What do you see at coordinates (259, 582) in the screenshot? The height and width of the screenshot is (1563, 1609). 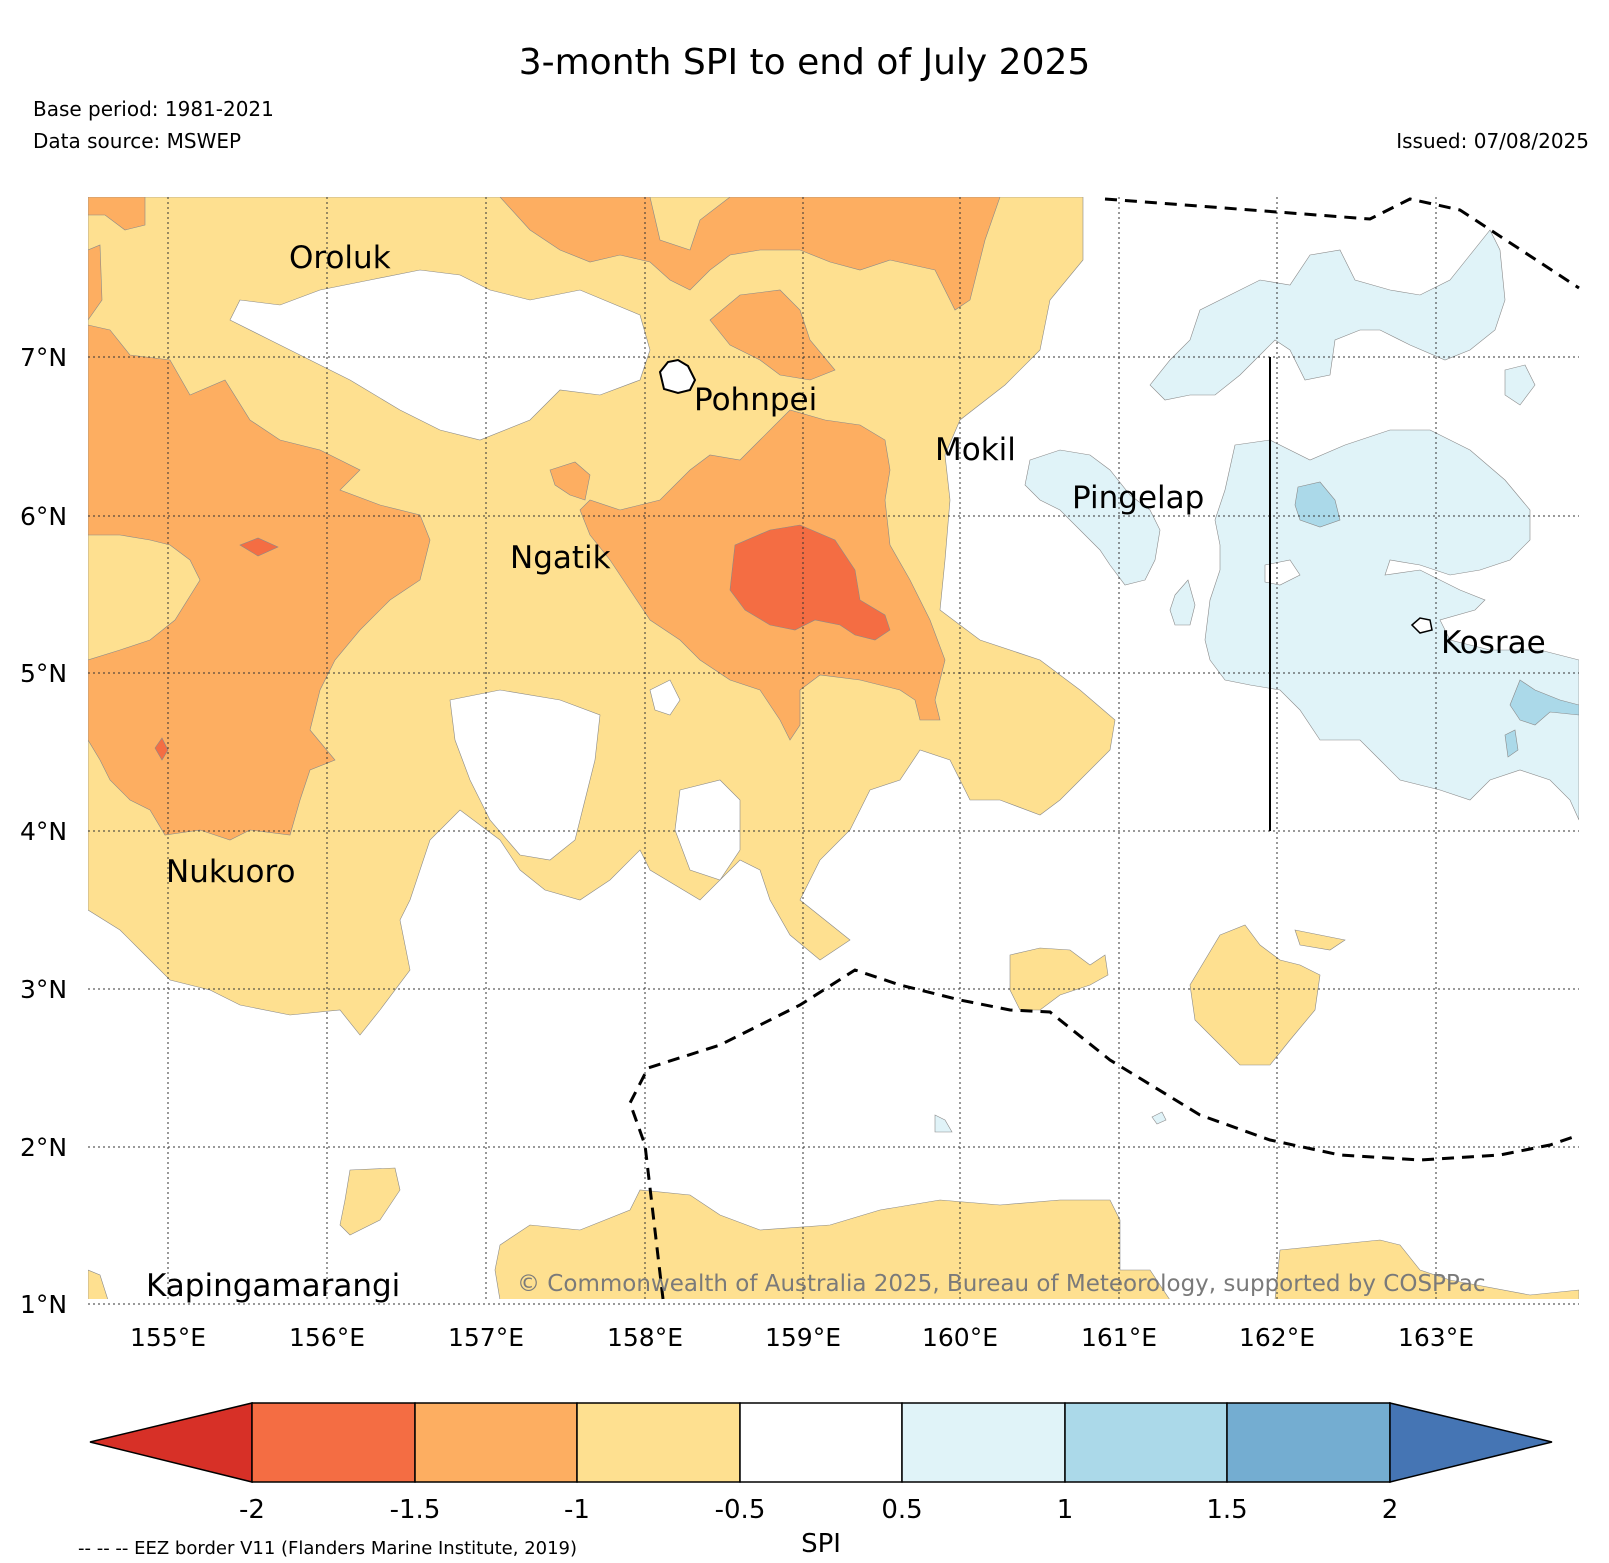 I see `spi-band-minus1.5-to-minus1-west` at bounding box center [259, 582].